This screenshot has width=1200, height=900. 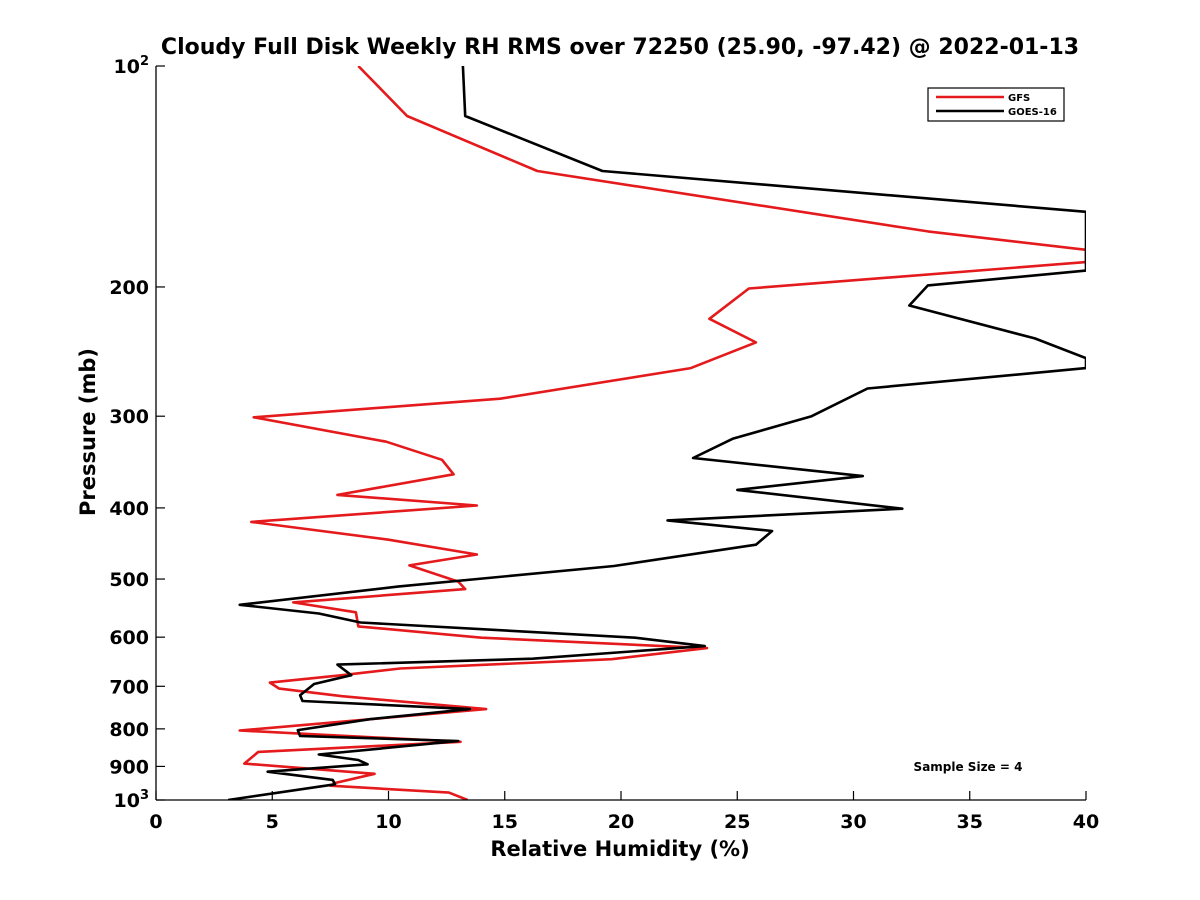 What do you see at coordinates (968, 767) in the screenshot?
I see `sample-size-annotation: Sample Size = 4` at bounding box center [968, 767].